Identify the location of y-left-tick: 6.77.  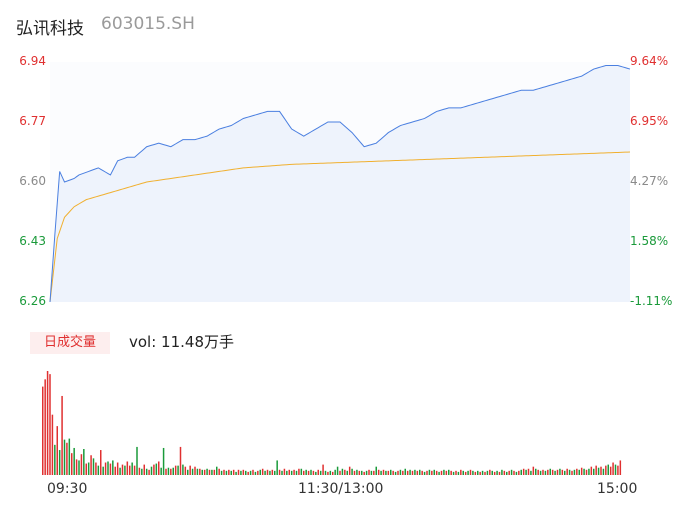
(32, 121).